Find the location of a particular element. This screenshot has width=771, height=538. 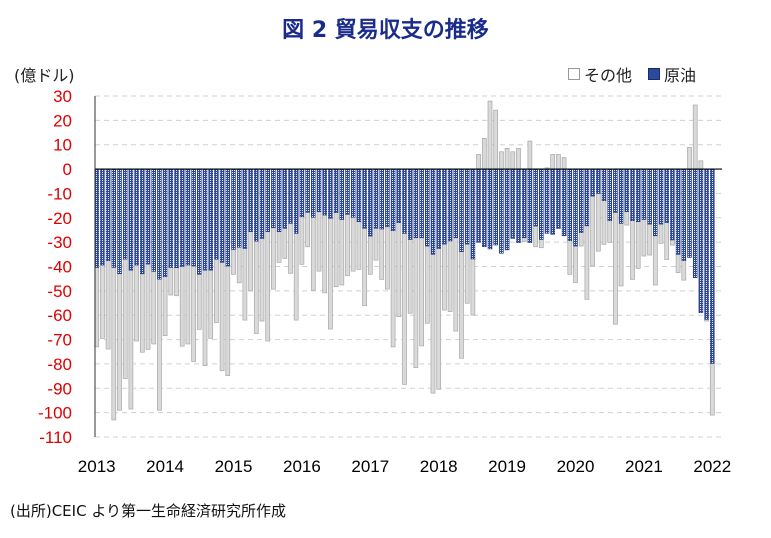

y-tick-label: -10 is located at coordinates (59, 193).